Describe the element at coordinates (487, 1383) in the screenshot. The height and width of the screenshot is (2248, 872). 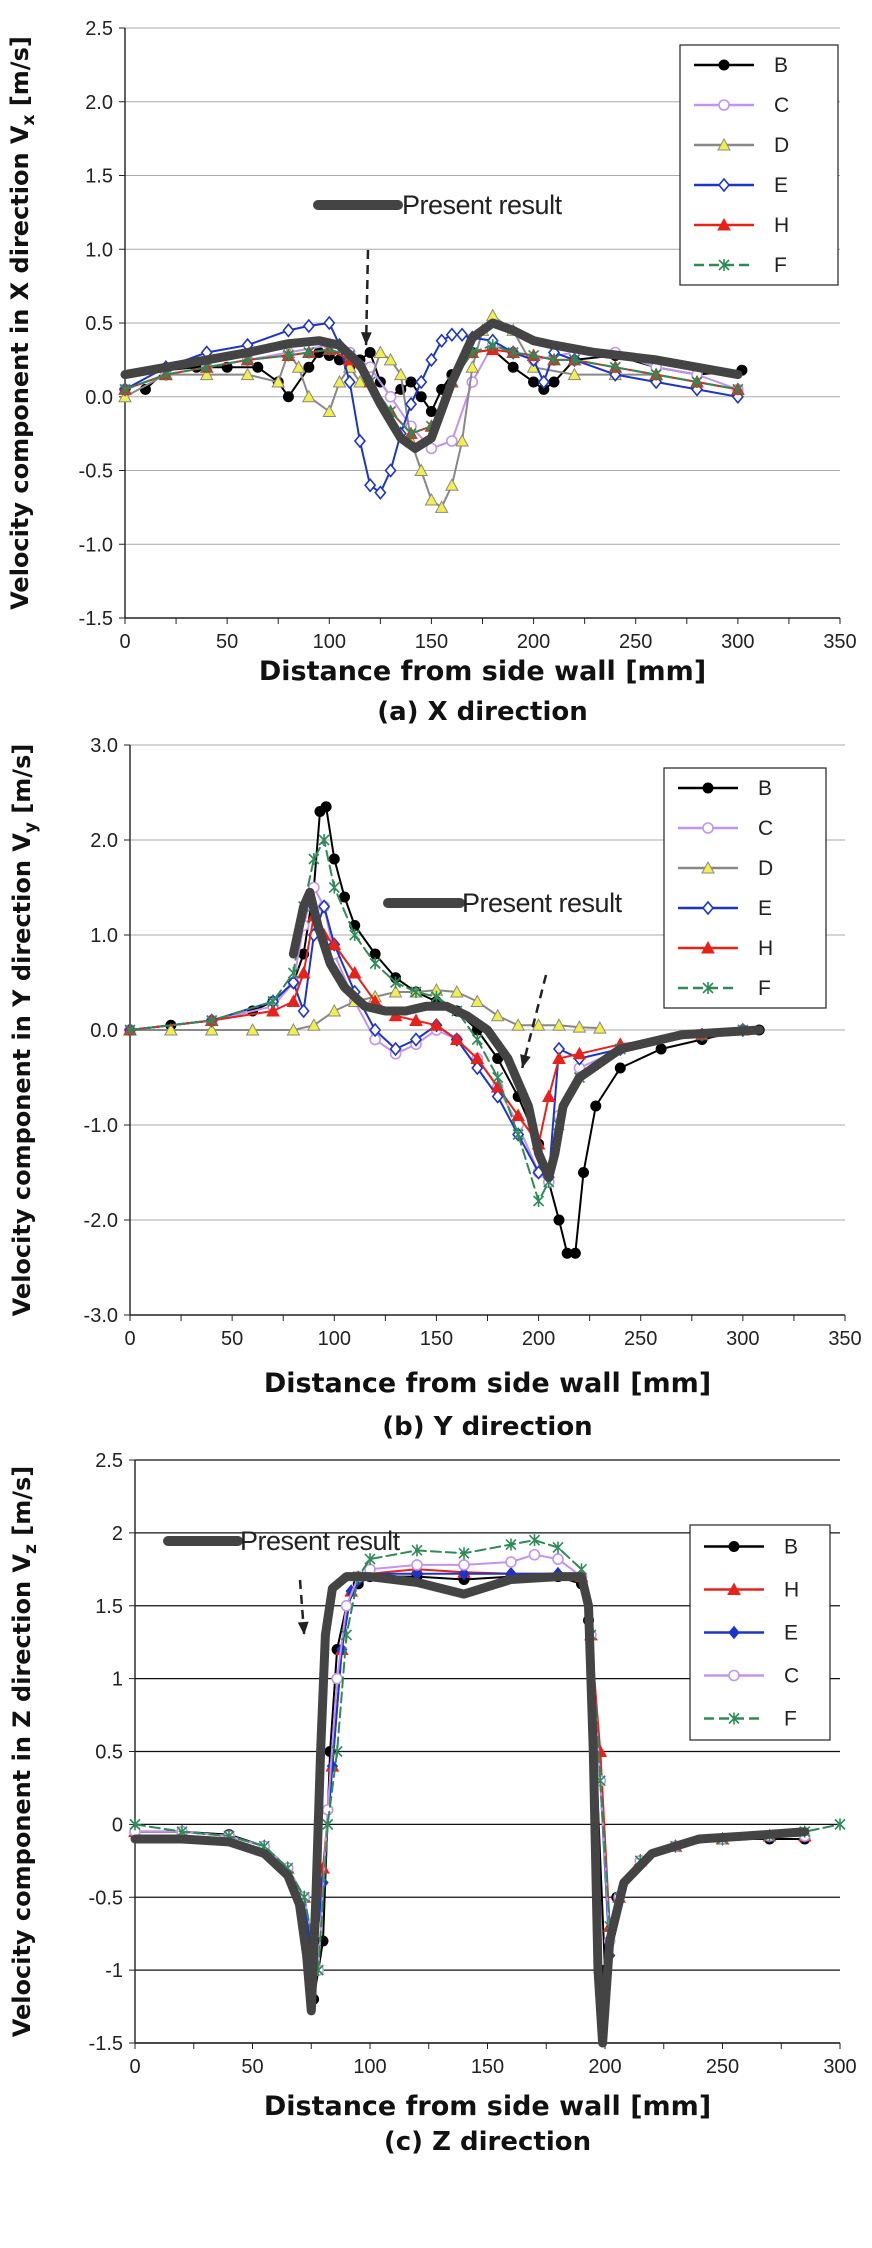
I see `x-axis-label: Distance from side wall [mm]` at that location.